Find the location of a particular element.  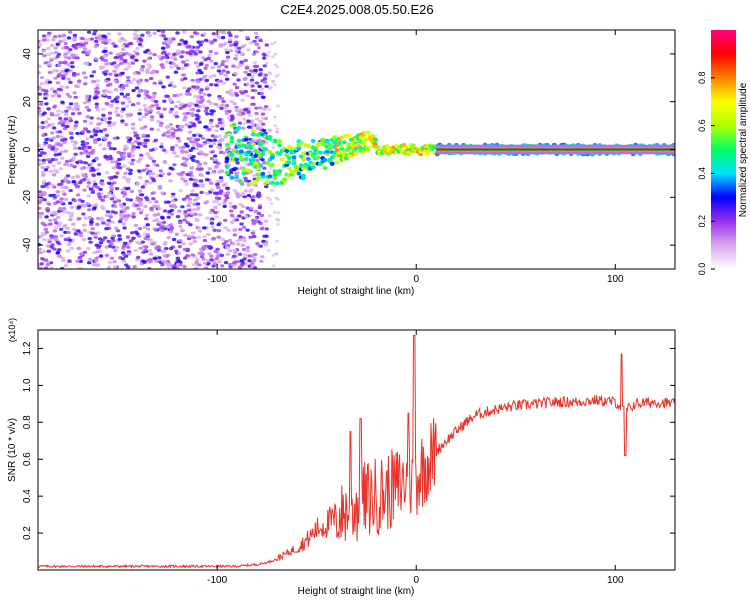

x-tick-label: 0 is located at coordinates (416, 279).